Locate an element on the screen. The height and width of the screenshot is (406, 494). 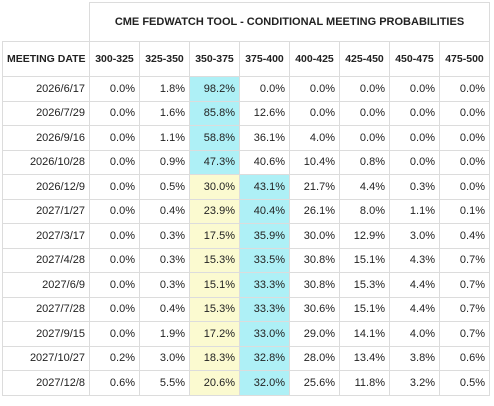
meeting-date: 2026/9/16 is located at coordinates (46, 138).